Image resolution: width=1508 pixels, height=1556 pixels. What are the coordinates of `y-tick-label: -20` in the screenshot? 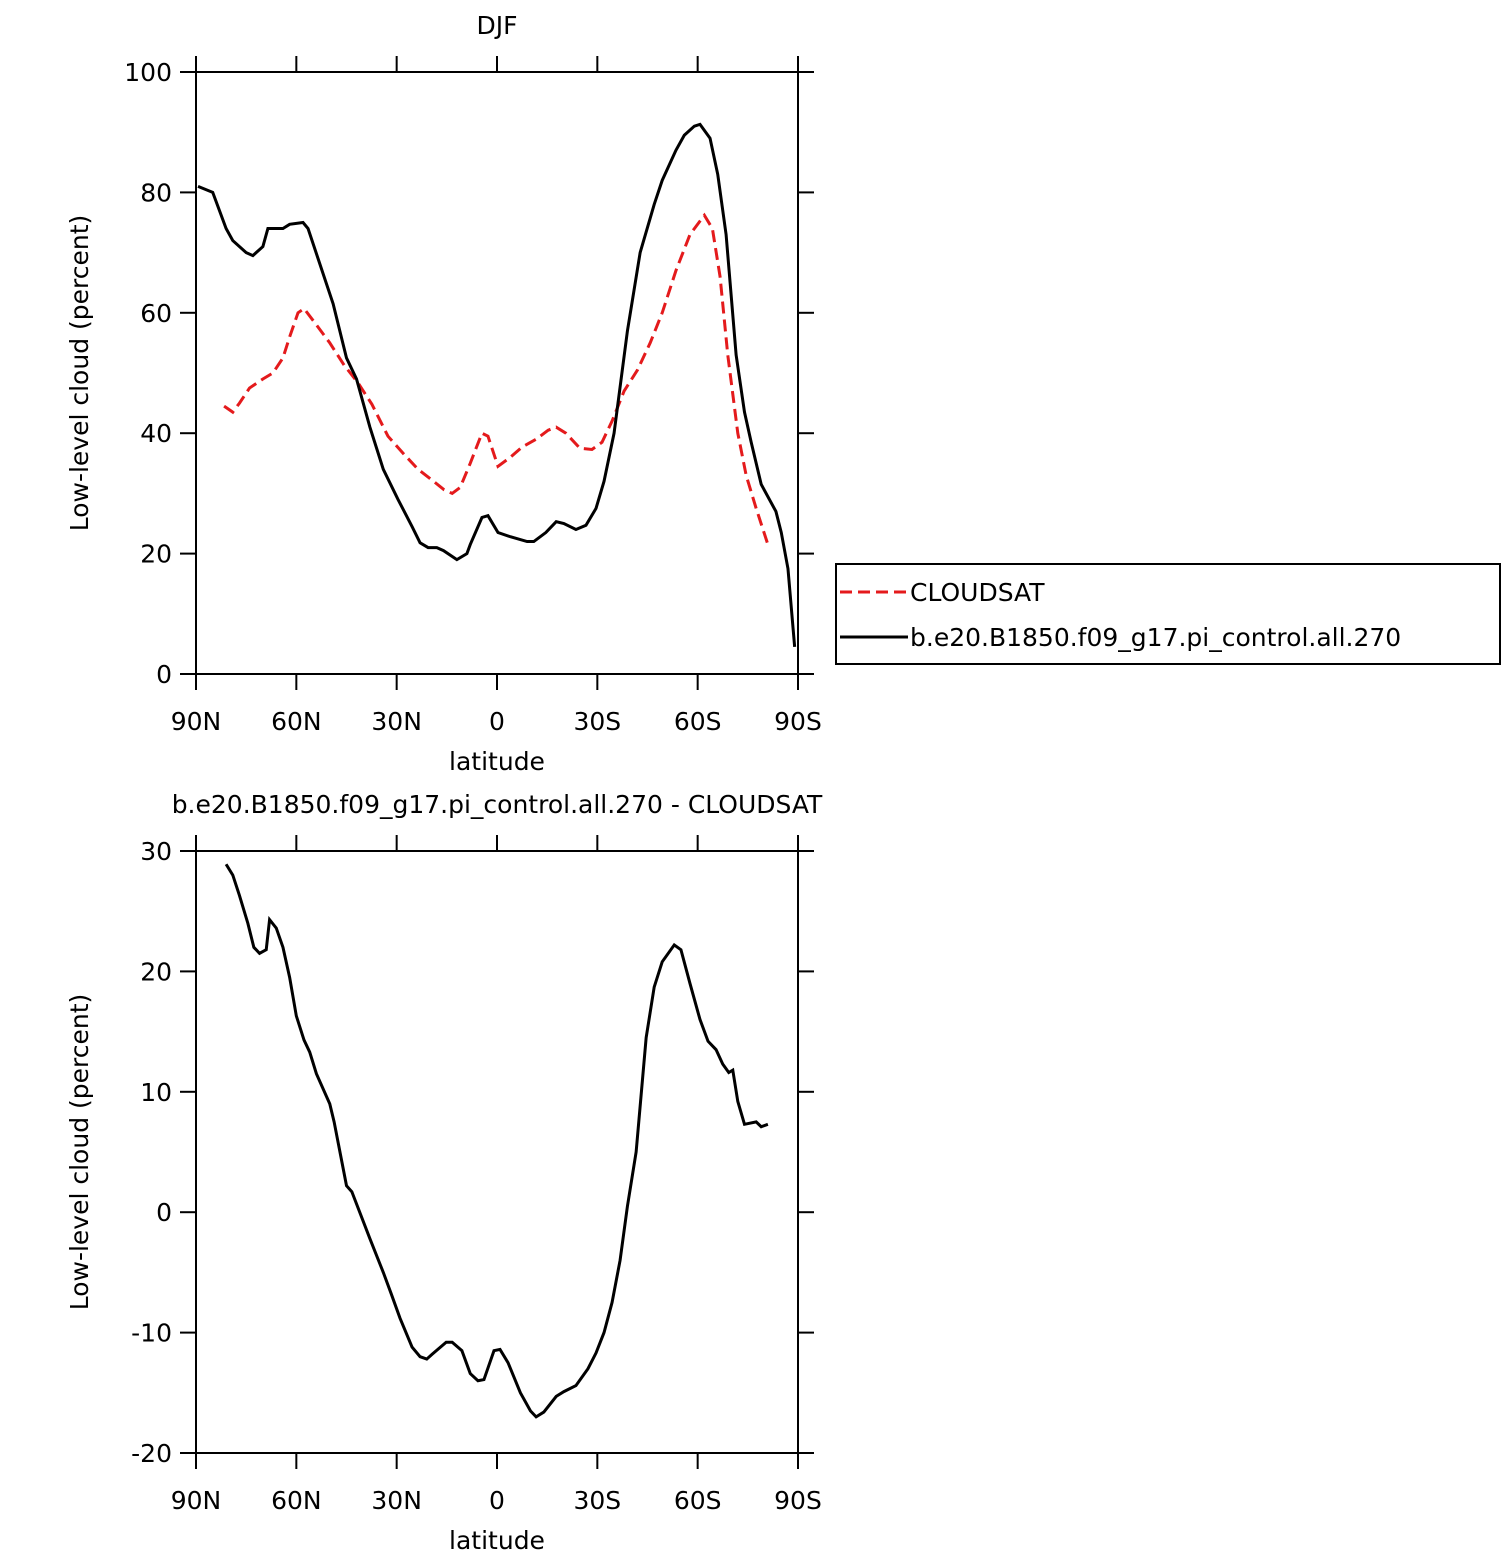 It's located at (151, 1453).